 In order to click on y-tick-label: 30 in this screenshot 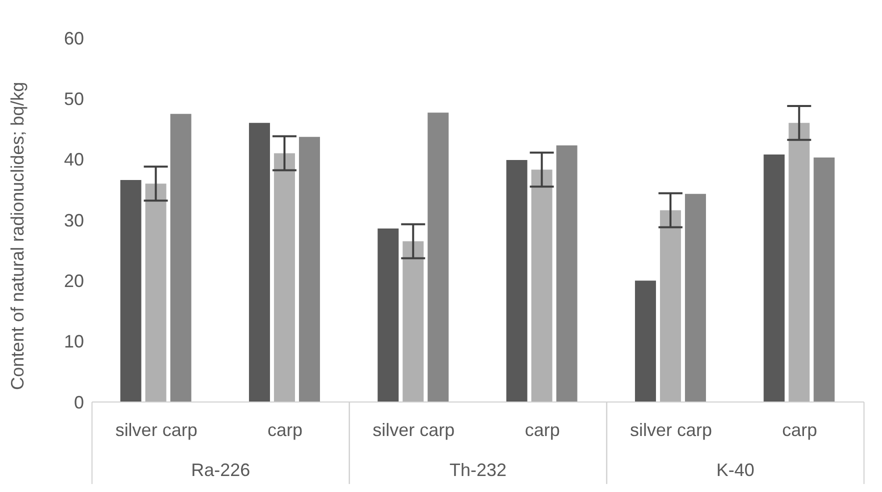, I will do `click(74, 220)`.